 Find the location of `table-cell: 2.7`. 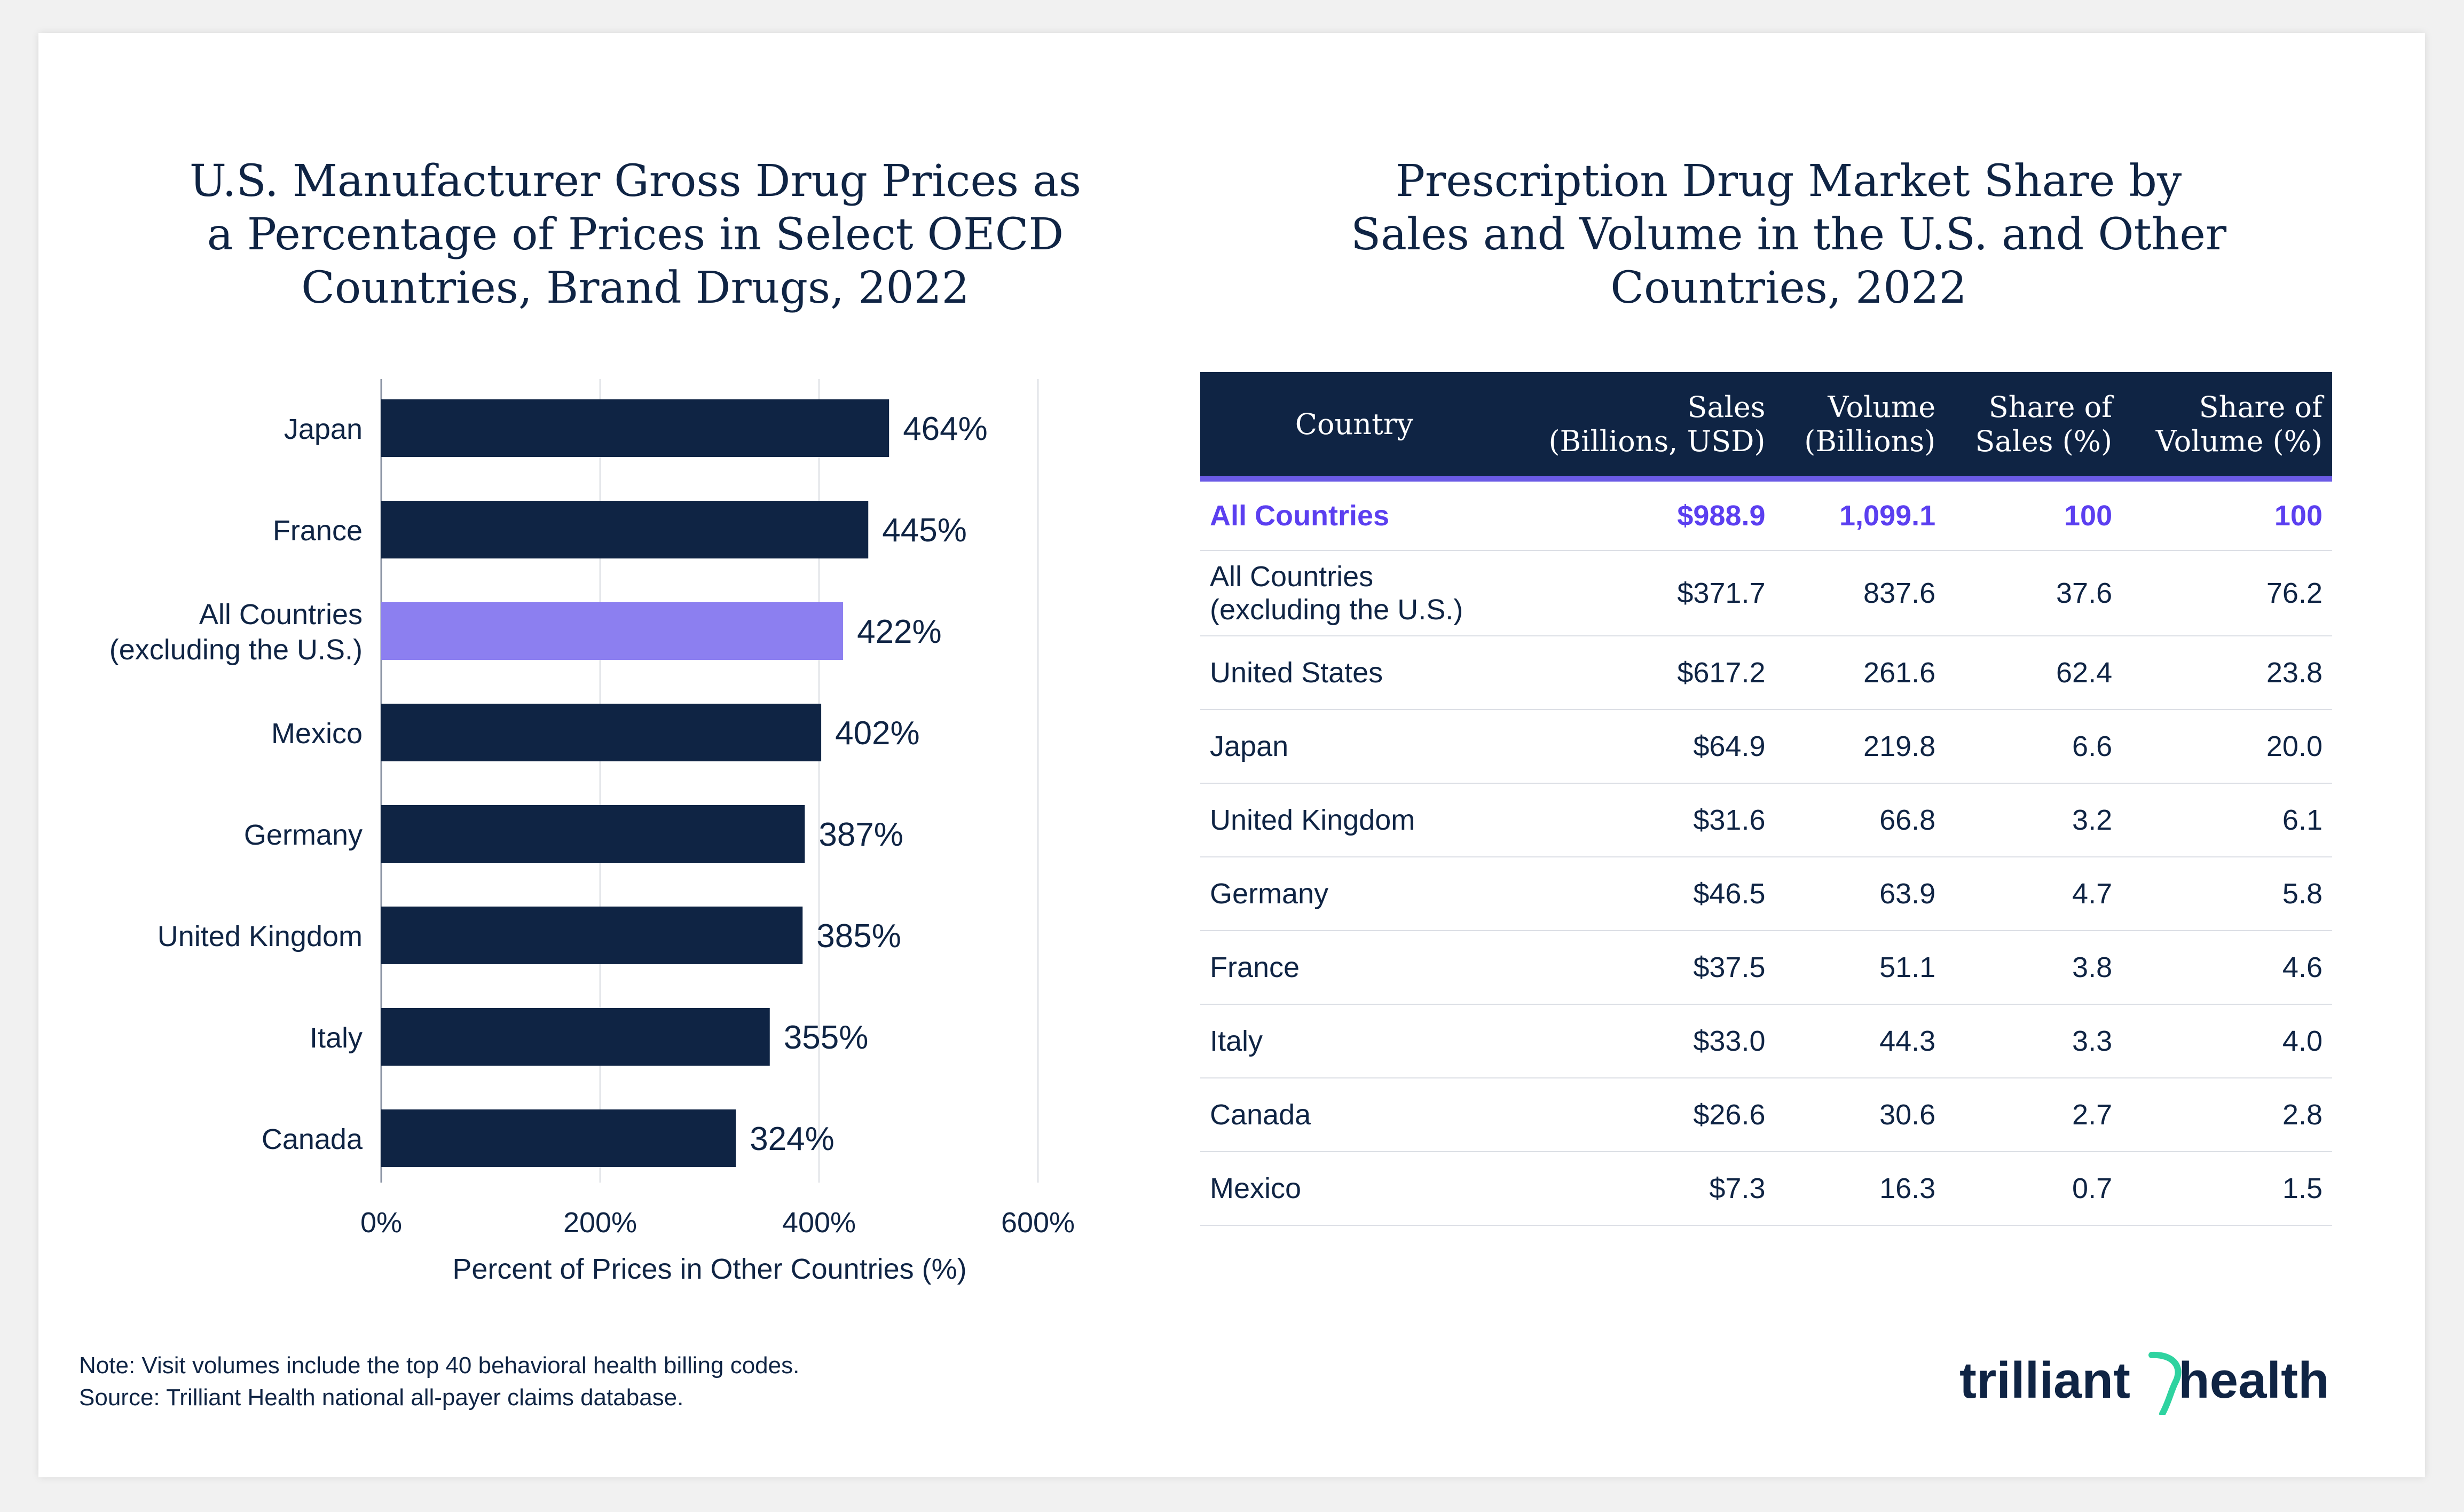

table-cell: 2.7 is located at coordinates (2033, 1115).